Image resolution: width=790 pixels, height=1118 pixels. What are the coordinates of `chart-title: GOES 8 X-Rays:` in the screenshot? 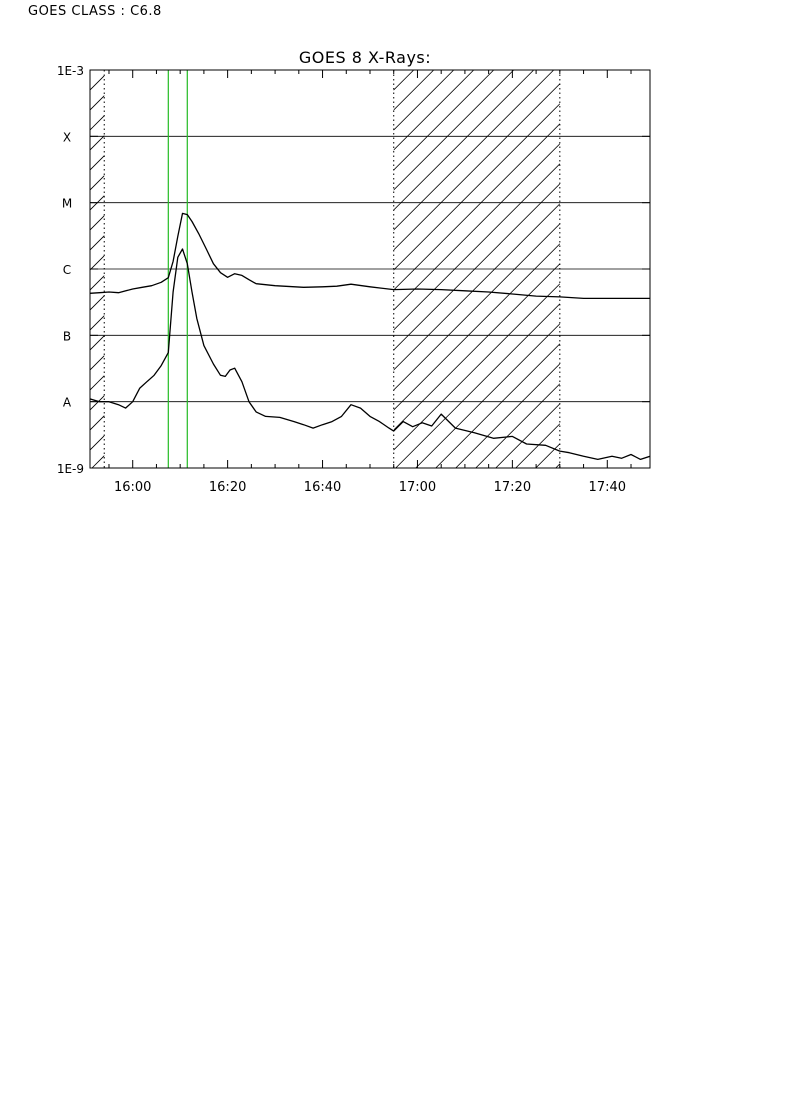 It's located at (365, 57).